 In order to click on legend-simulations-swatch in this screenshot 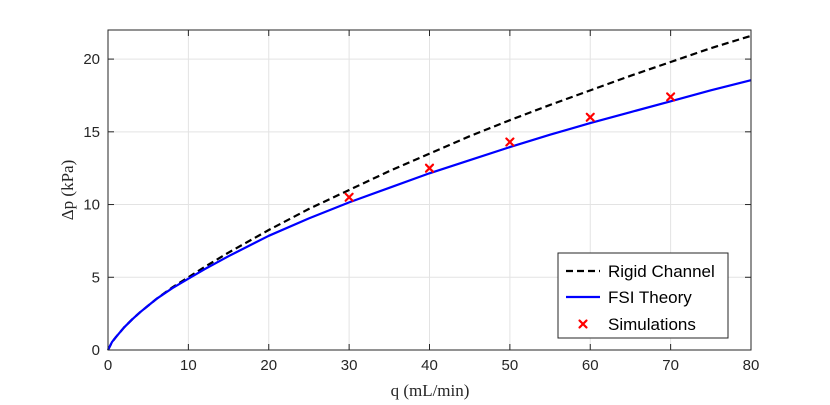, I will do `click(583, 324)`.